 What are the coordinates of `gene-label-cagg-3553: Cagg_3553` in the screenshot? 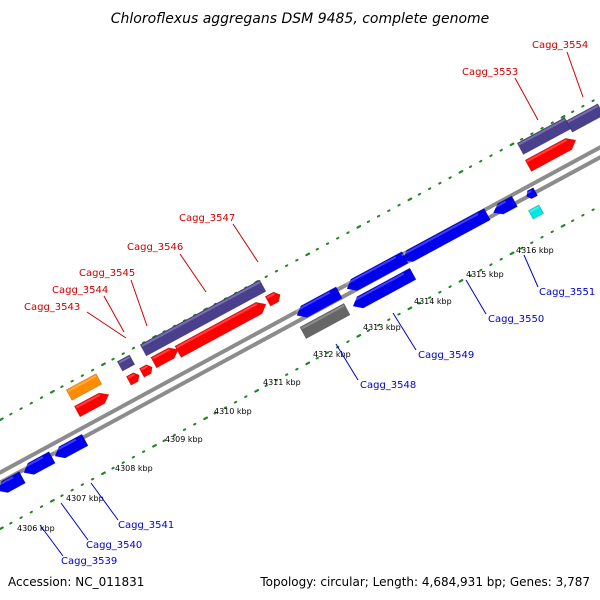 It's located at (490, 72).